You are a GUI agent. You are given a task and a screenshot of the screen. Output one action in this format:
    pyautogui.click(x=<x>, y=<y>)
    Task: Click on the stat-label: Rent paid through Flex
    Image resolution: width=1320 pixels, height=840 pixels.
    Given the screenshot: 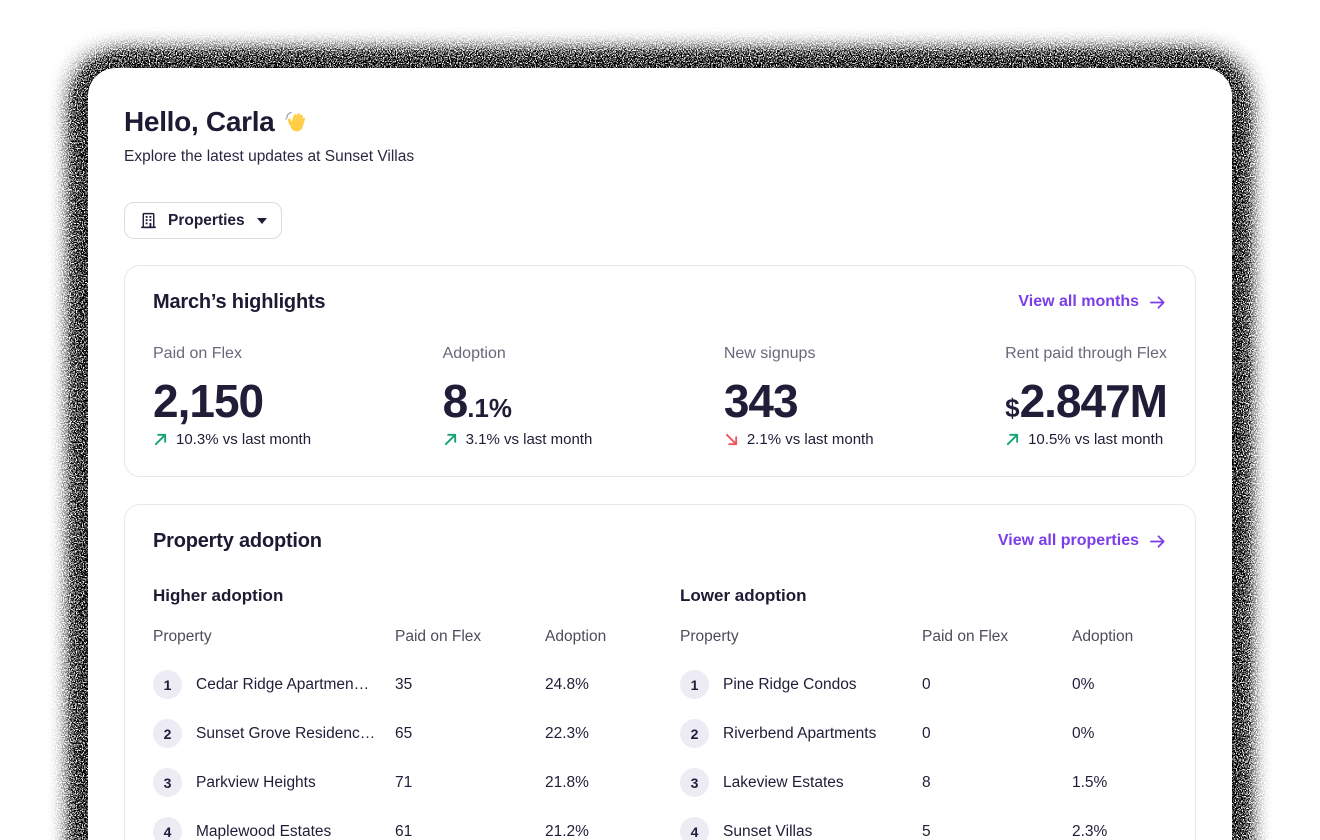 What is the action you would take?
    pyautogui.click(x=1086, y=353)
    